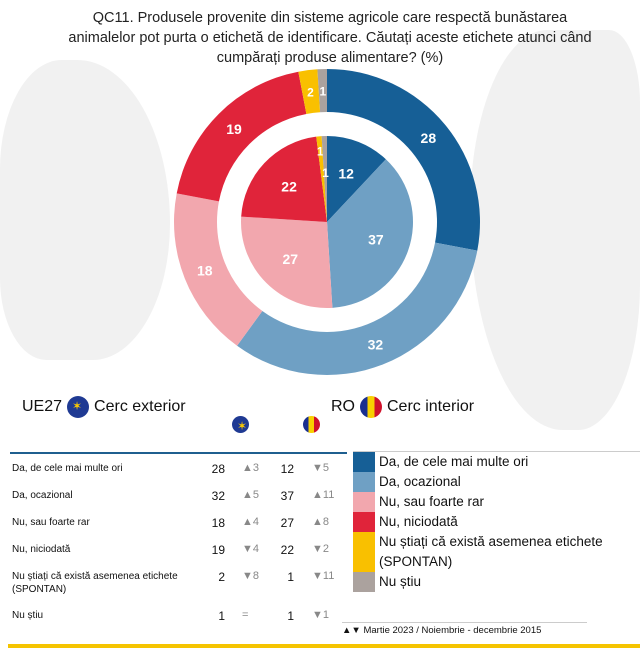  Describe the element at coordinates (289, 186) in the screenshot. I see `data-label: 22` at that location.